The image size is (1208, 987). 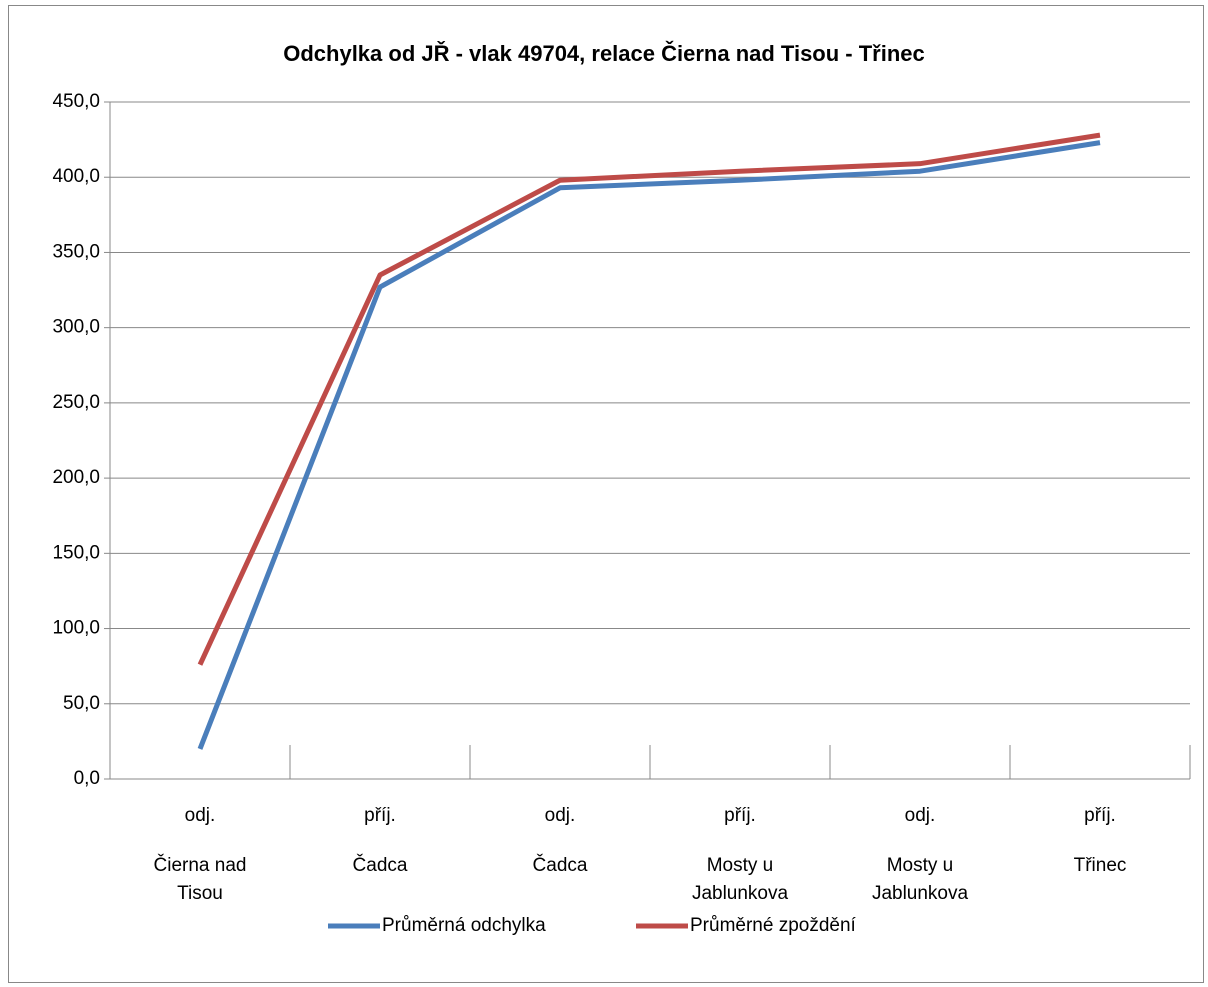 I want to click on y-tick-label: 50,0, so click(x=81, y=703).